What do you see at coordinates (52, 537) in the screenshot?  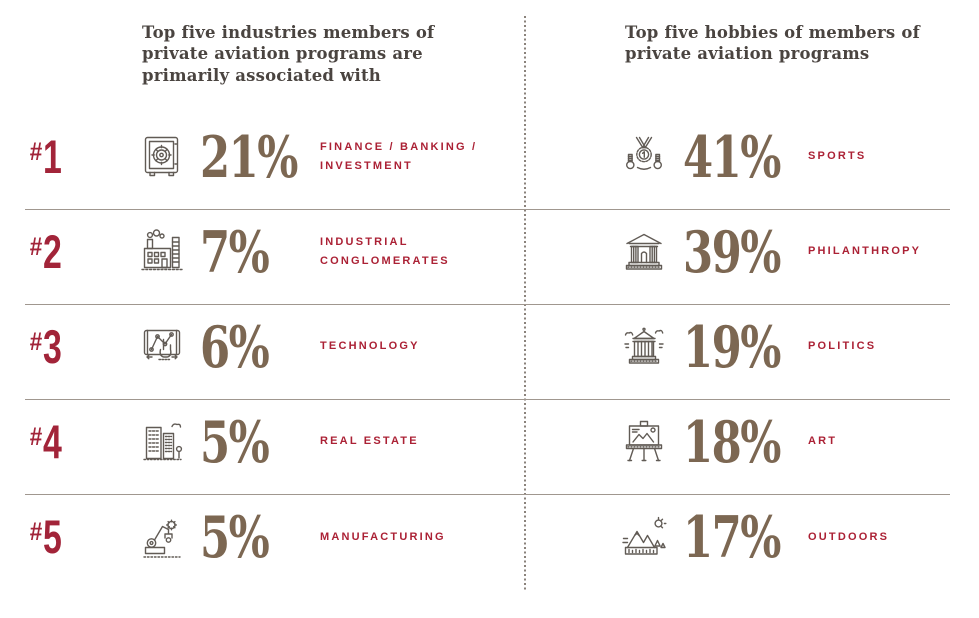 I see `rank-number: 5` at bounding box center [52, 537].